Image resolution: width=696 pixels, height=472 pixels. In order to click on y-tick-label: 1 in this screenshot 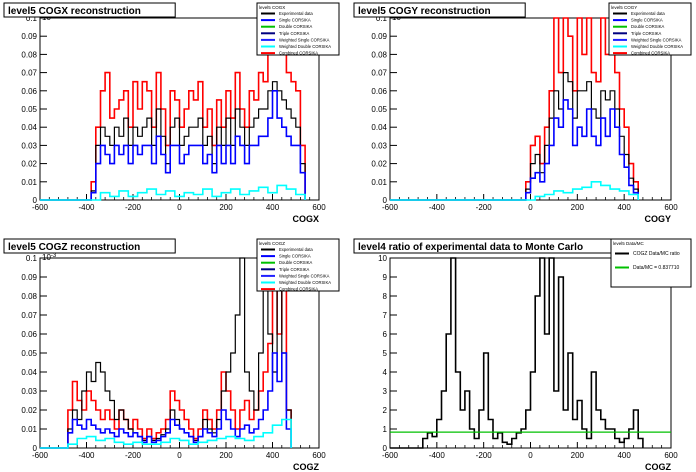, I will do `click(385, 429)`.